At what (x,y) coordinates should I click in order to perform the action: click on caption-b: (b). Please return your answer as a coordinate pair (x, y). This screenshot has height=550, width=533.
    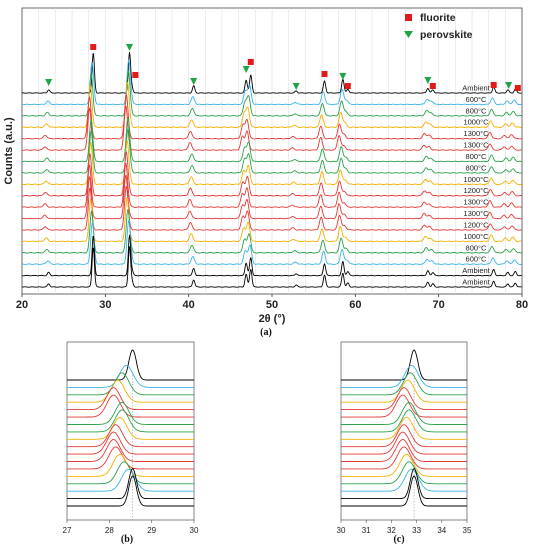
    Looking at the image, I should click on (127, 539).